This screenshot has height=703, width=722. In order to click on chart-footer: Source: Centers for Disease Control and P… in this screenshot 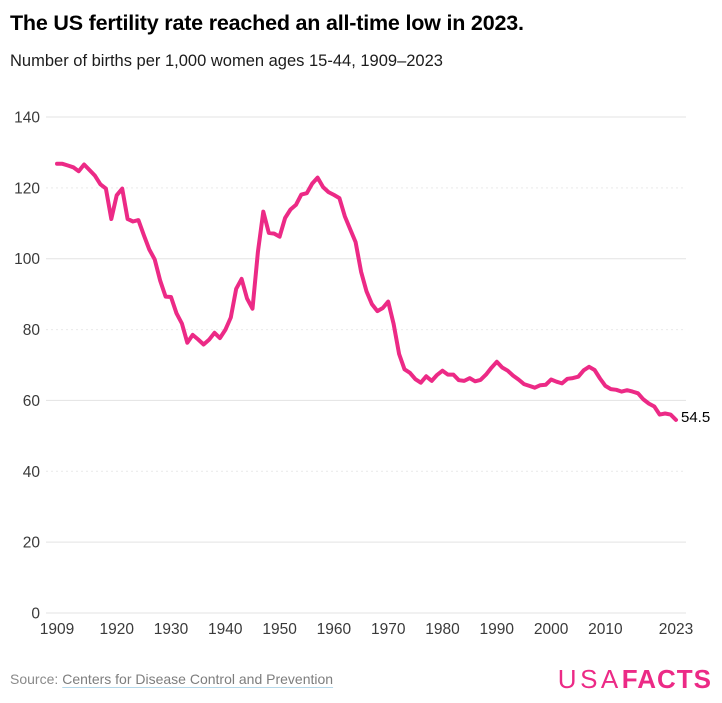, I will do `click(361, 679)`.